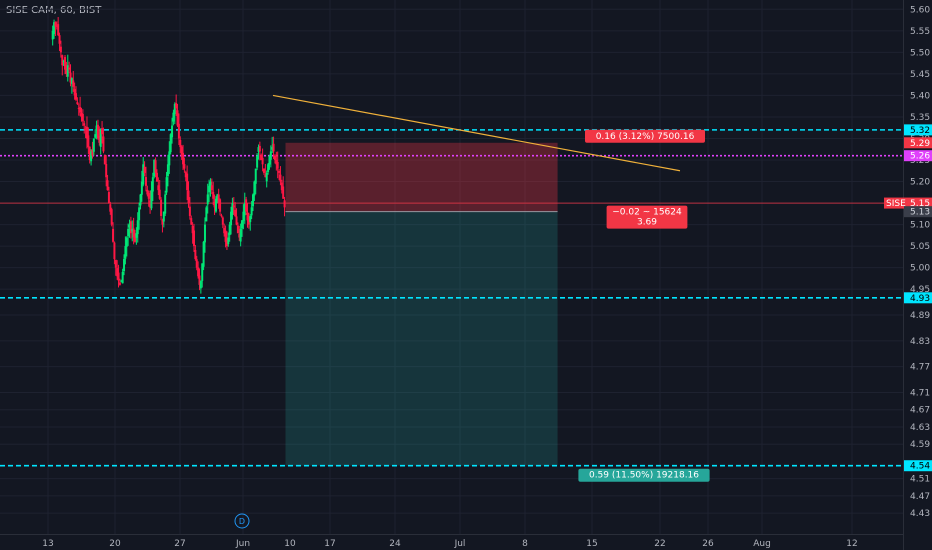 Image resolution: width=932 pixels, height=550 pixels. What do you see at coordinates (920, 96) in the screenshot?
I see `y-tick-label: 5.40` at bounding box center [920, 96].